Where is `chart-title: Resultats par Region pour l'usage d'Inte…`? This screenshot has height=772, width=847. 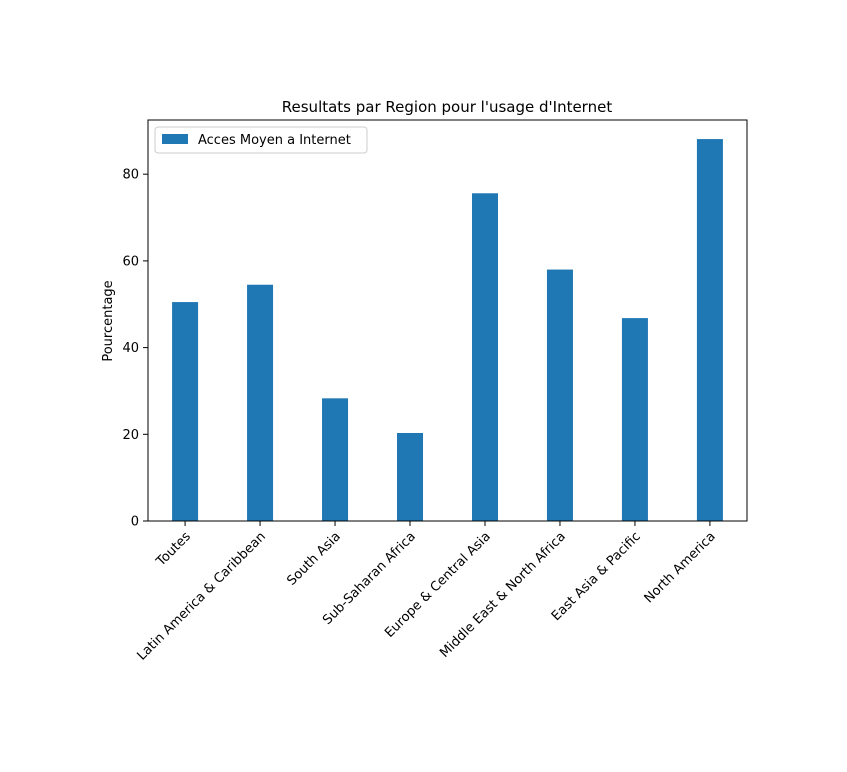 chart-title: Resultats par Region pour l'usage d'Inte… is located at coordinates (447, 107).